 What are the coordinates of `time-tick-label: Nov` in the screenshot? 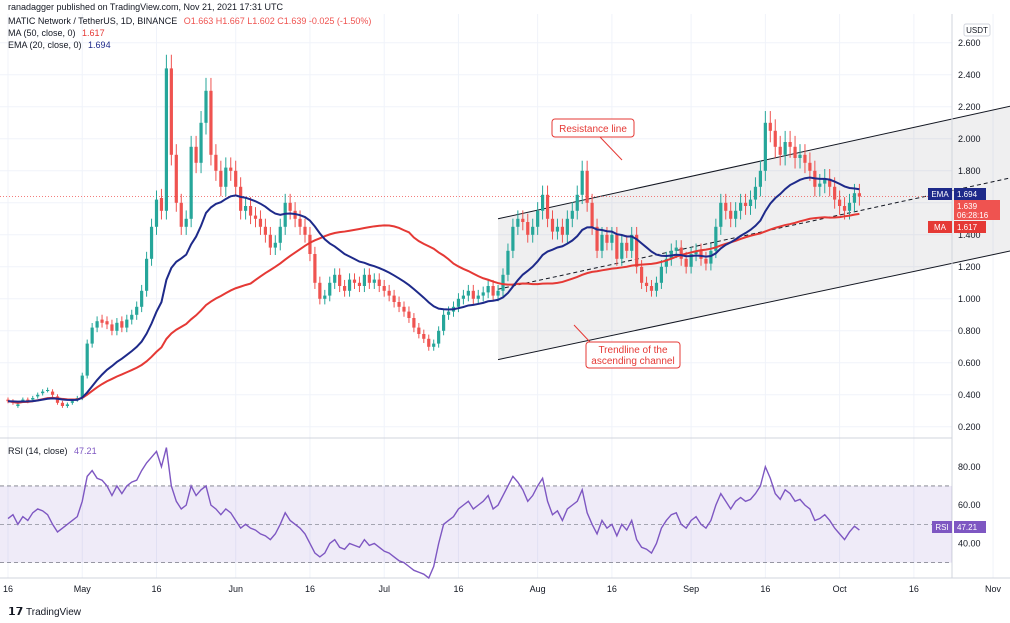 It's located at (993, 589).